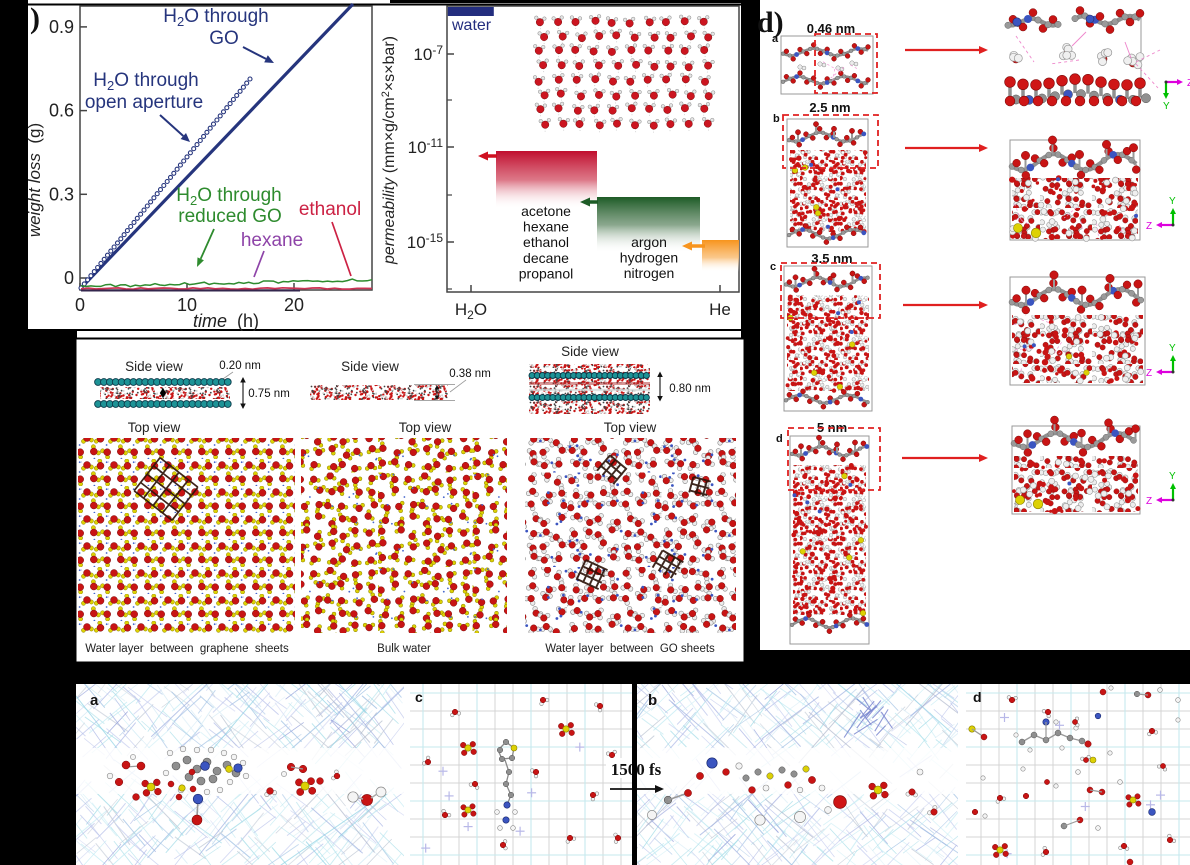 This screenshot has height=865, width=1190. I want to click on svg-text: 0.3, so click(61, 194).